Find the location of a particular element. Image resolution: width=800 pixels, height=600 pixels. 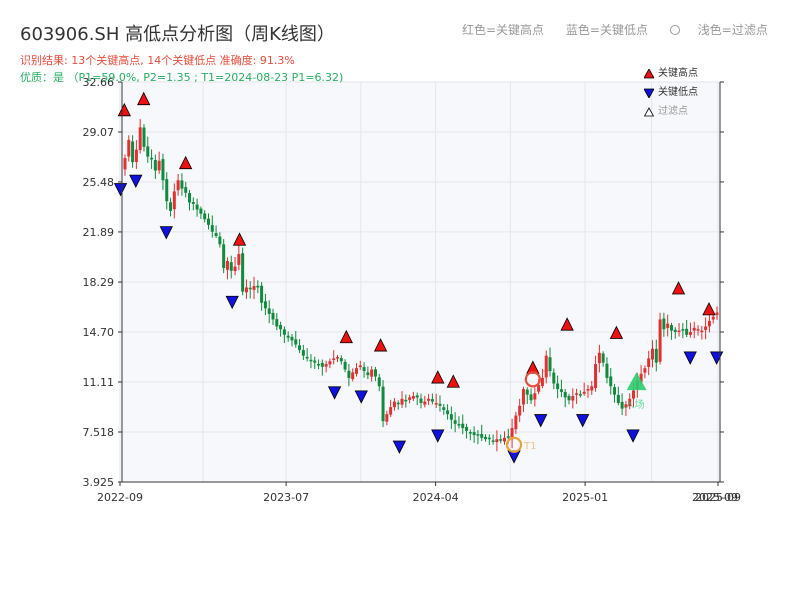

x-tick-label: 2022-09 is located at coordinates (120, 497).